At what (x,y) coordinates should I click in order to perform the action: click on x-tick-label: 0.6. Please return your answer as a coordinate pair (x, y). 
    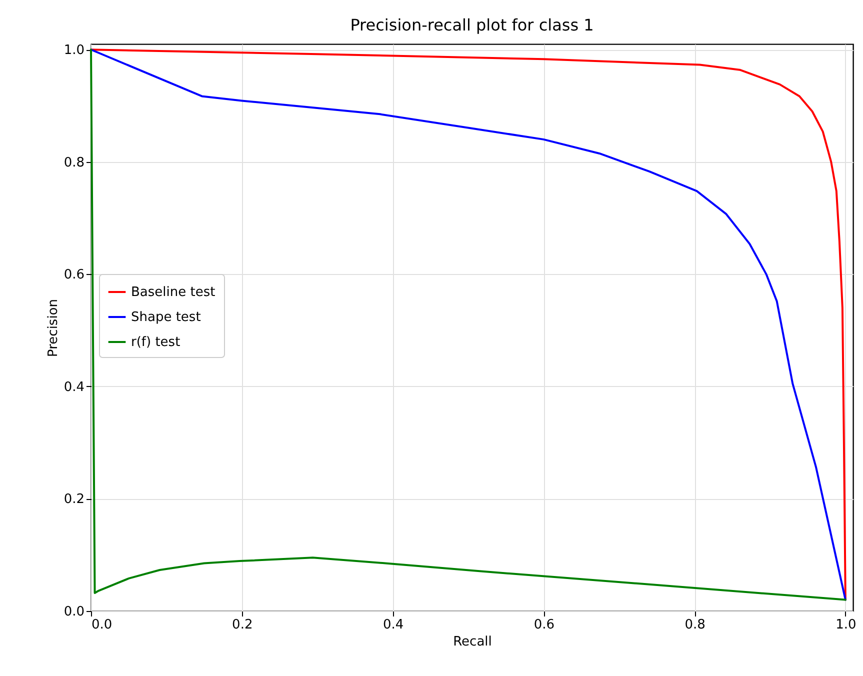
    Looking at the image, I should click on (544, 625).